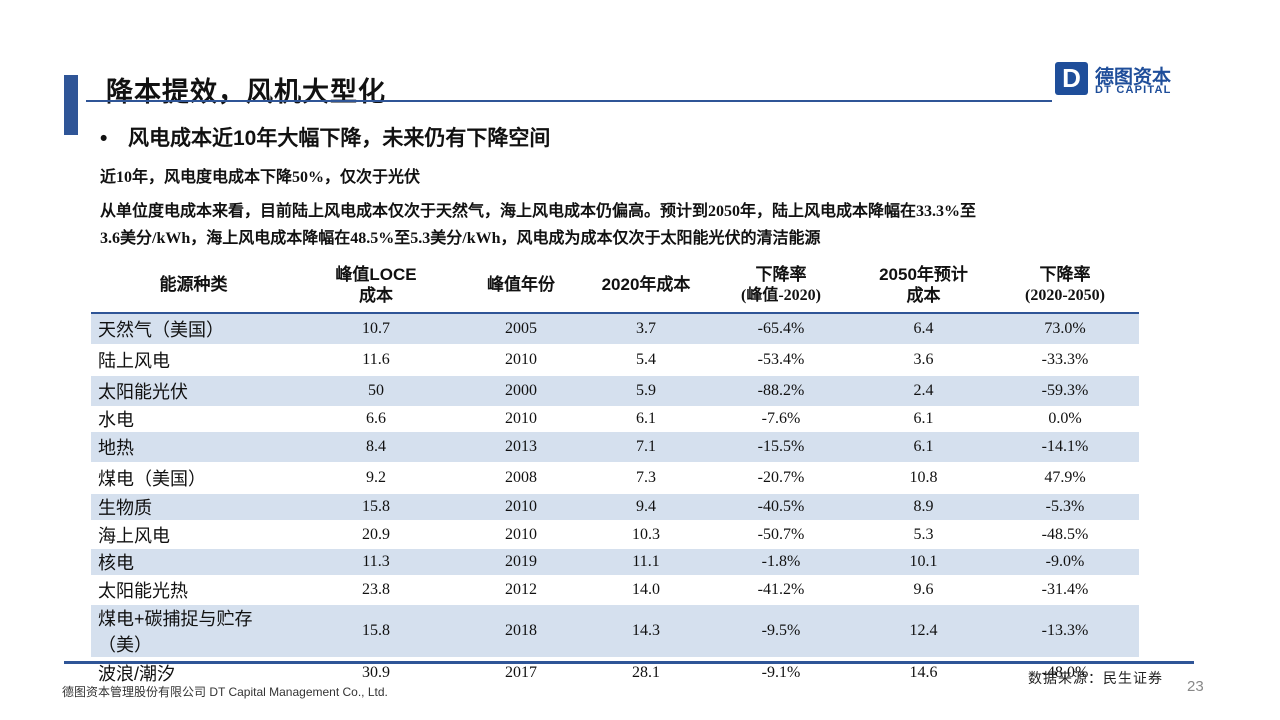 The width and height of the screenshot is (1280, 720). Describe the element at coordinates (193, 285) in the screenshot. I see `header-energy-type: 能源种类` at that location.